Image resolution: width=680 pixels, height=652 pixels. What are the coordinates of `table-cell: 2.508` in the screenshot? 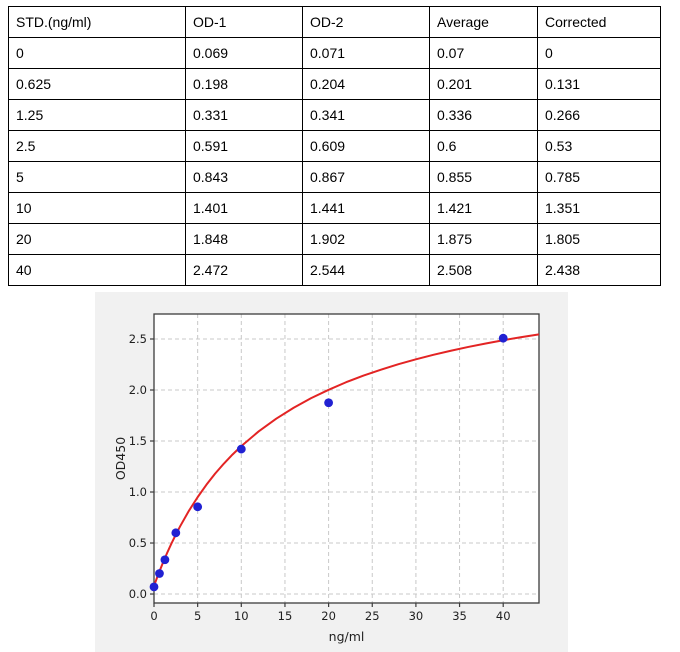 It's located at (483, 270).